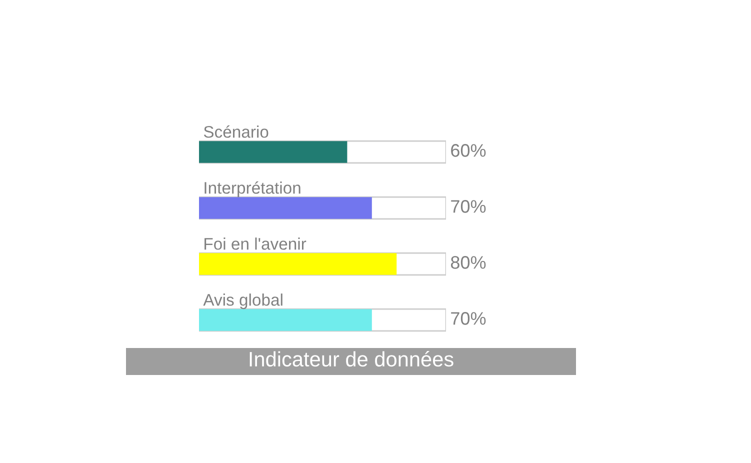 The width and height of the screenshot is (751, 463). Describe the element at coordinates (255, 244) in the screenshot. I see `y-tick-label: Foi en l'avenir` at that location.